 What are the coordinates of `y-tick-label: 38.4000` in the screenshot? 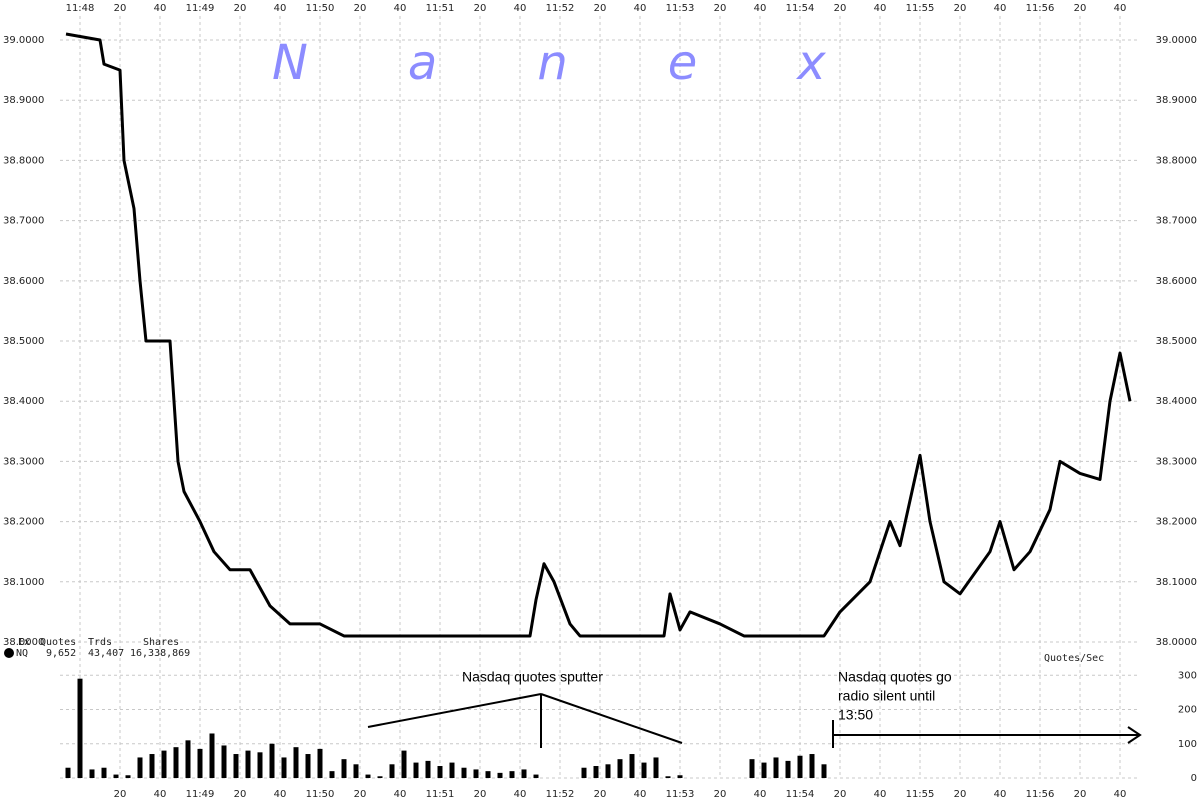 It's located at (1176, 401).